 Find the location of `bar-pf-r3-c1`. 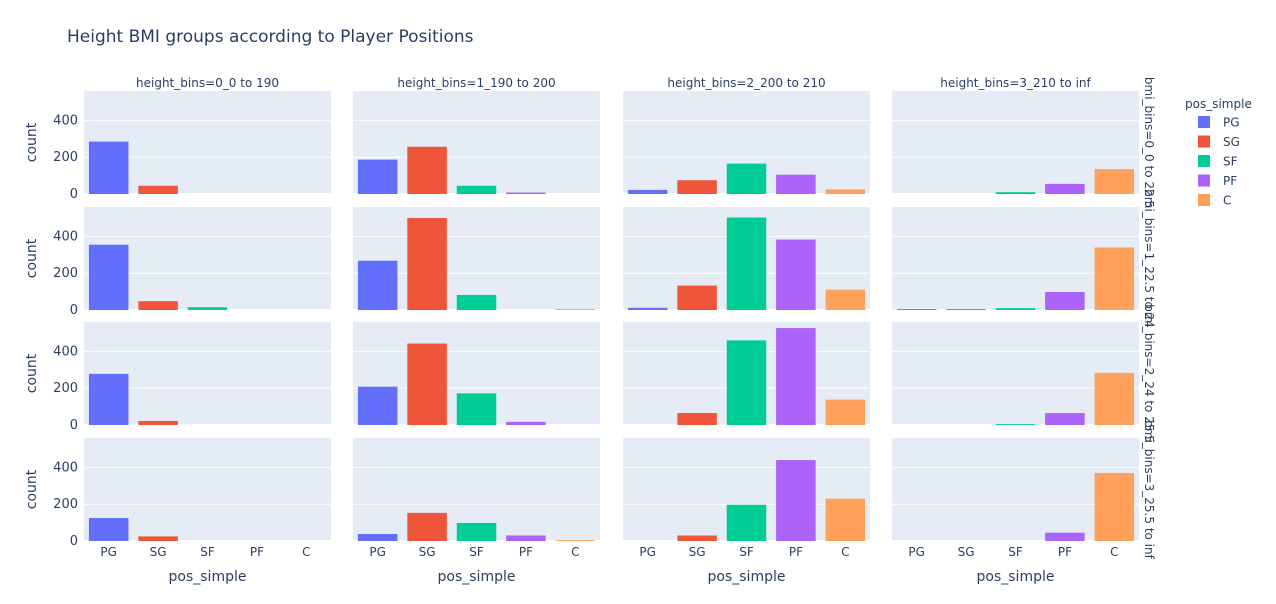

bar-pf-r3-c1 is located at coordinates (526, 538).